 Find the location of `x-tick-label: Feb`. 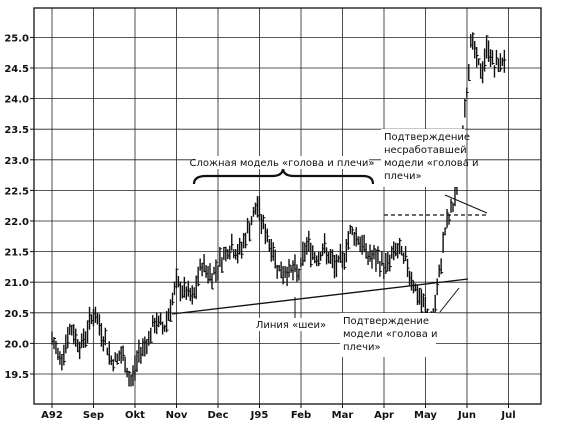

x-tick-label: Feb is located at coordinates (301, 415).